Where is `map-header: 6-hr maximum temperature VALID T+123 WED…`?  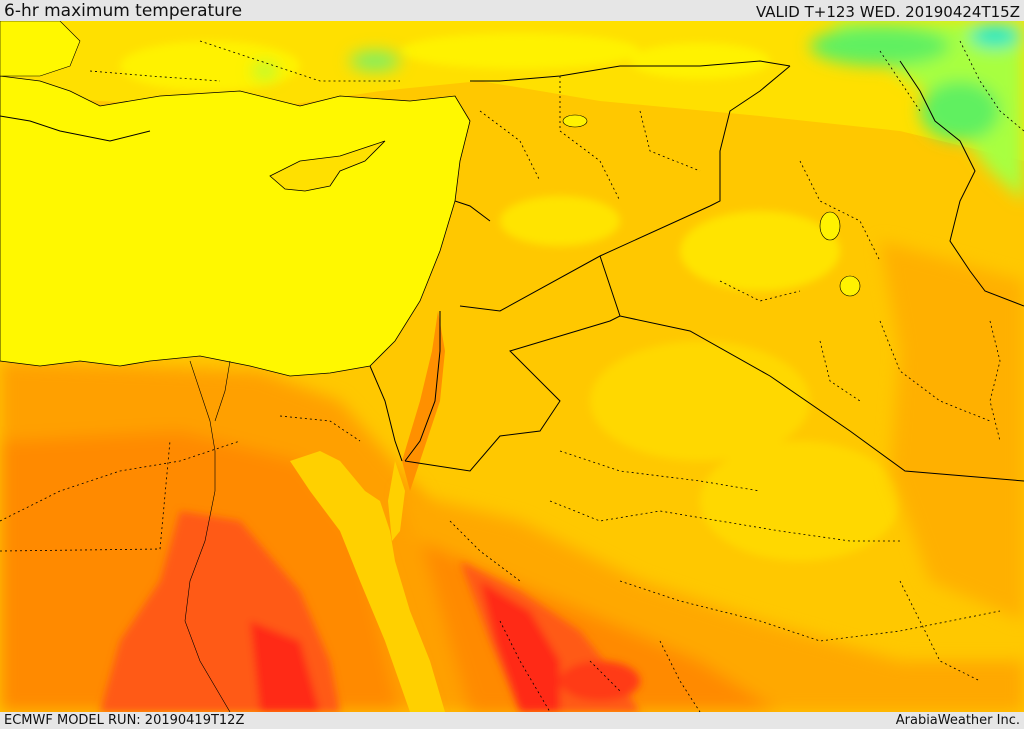 map-header: 6-hr maximum temperature VALID T+123 WED… is located at coordinates (512, 10).